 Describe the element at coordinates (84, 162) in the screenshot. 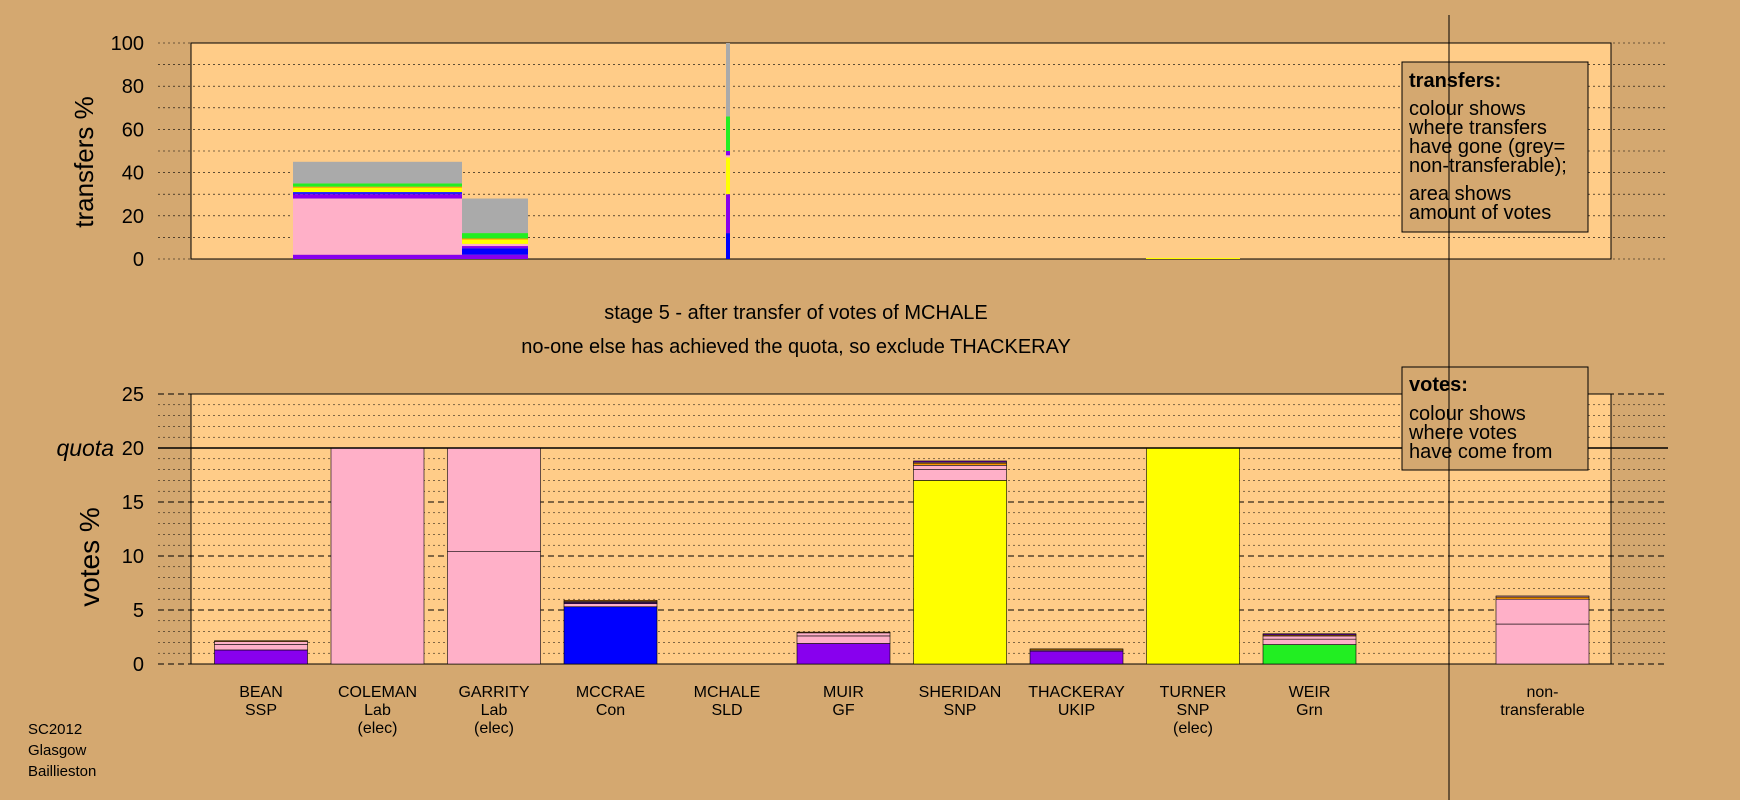

I see `transfers-y-axis-label: transfers %` at that location.